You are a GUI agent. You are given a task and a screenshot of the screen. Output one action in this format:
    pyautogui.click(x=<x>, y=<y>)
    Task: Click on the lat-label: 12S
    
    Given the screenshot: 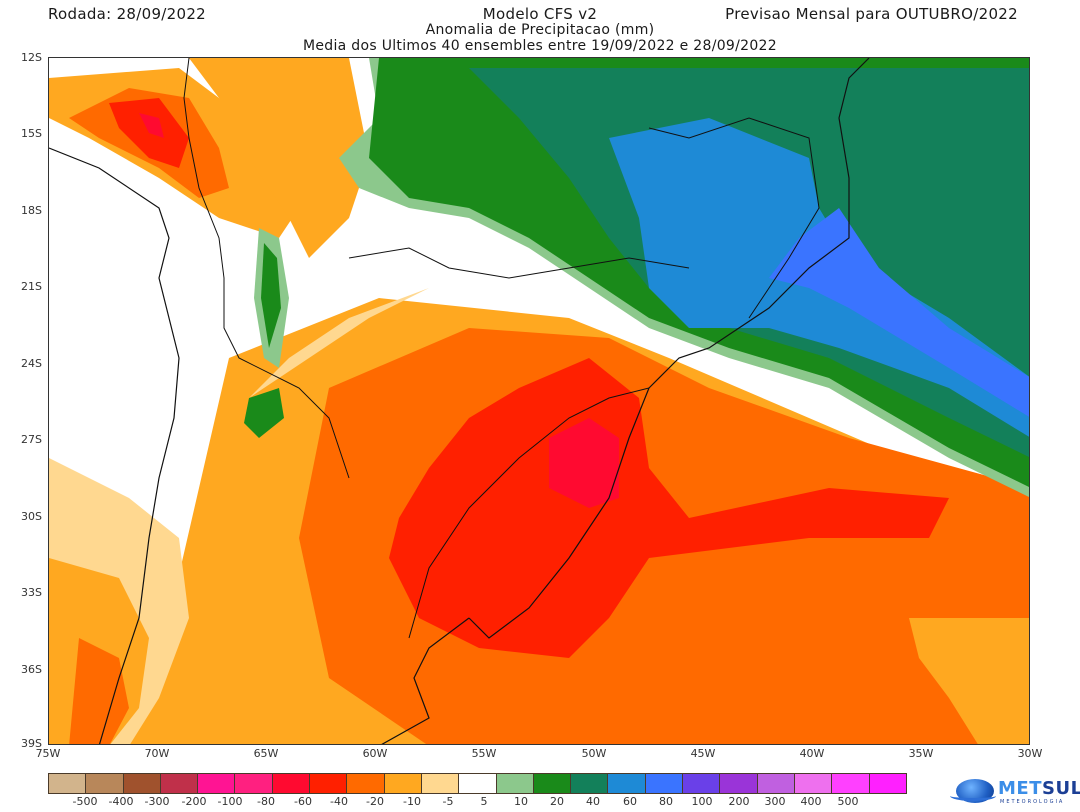 What is the action you would take?
    pyautogui.click(x=31, y=57)
    